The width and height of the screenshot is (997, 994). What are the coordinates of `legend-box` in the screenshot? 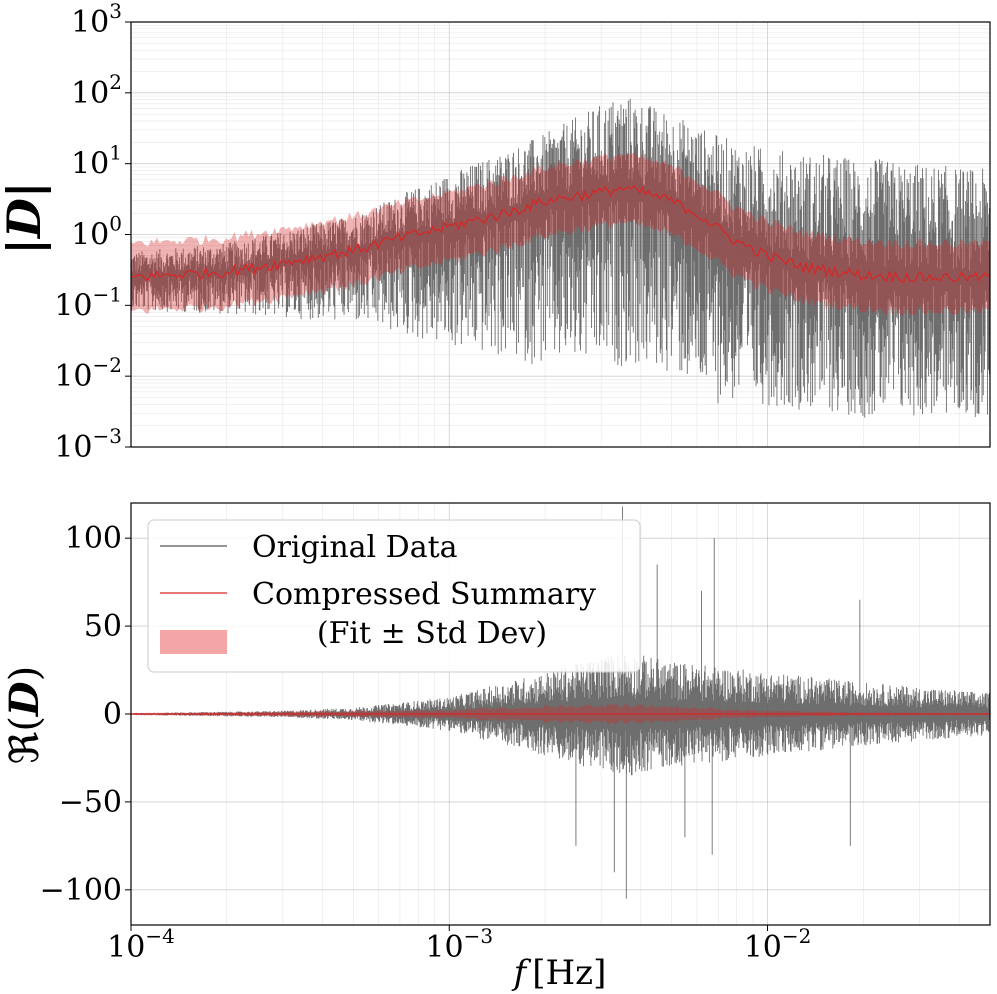 It's located at (394, 596).